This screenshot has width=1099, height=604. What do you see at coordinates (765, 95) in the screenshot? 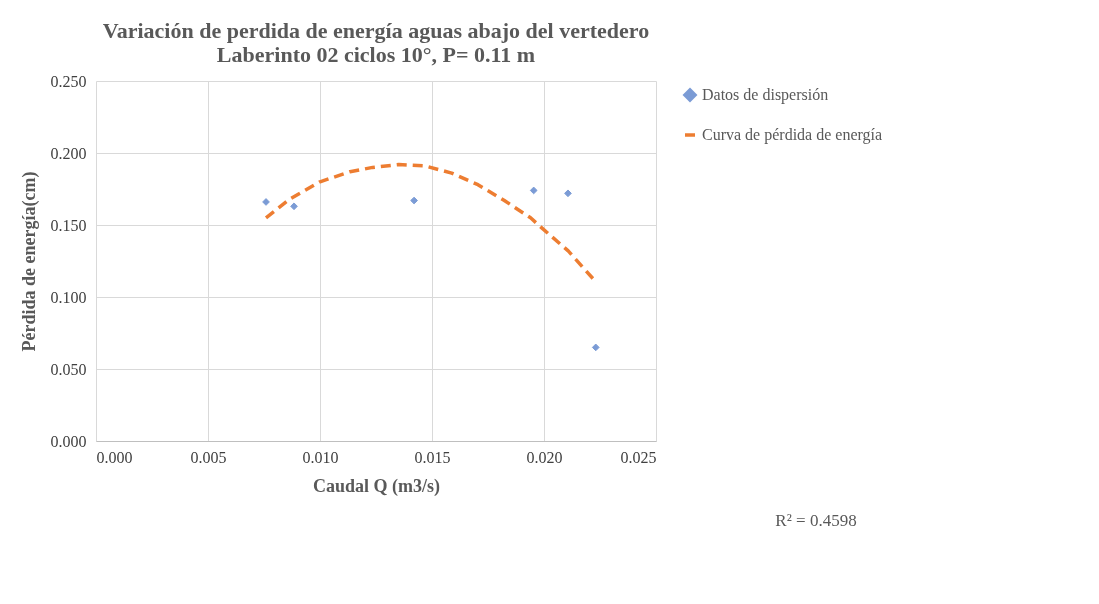
I see `legend-label: Datos de dispersión` at bounding box center [765, 95].